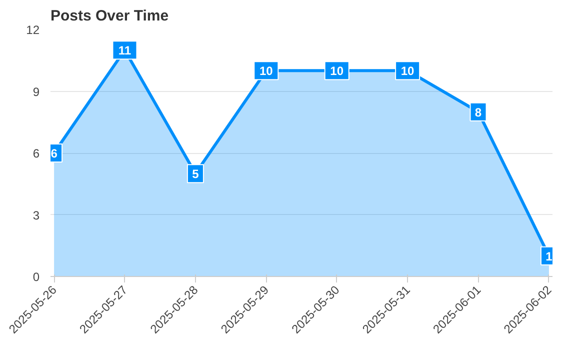 This screenshot has width=582, height=350. What do you see at coordinates (33, 30) in the screenshot?
I see `y-tick-label: 12` at bounding box center [33, 30].